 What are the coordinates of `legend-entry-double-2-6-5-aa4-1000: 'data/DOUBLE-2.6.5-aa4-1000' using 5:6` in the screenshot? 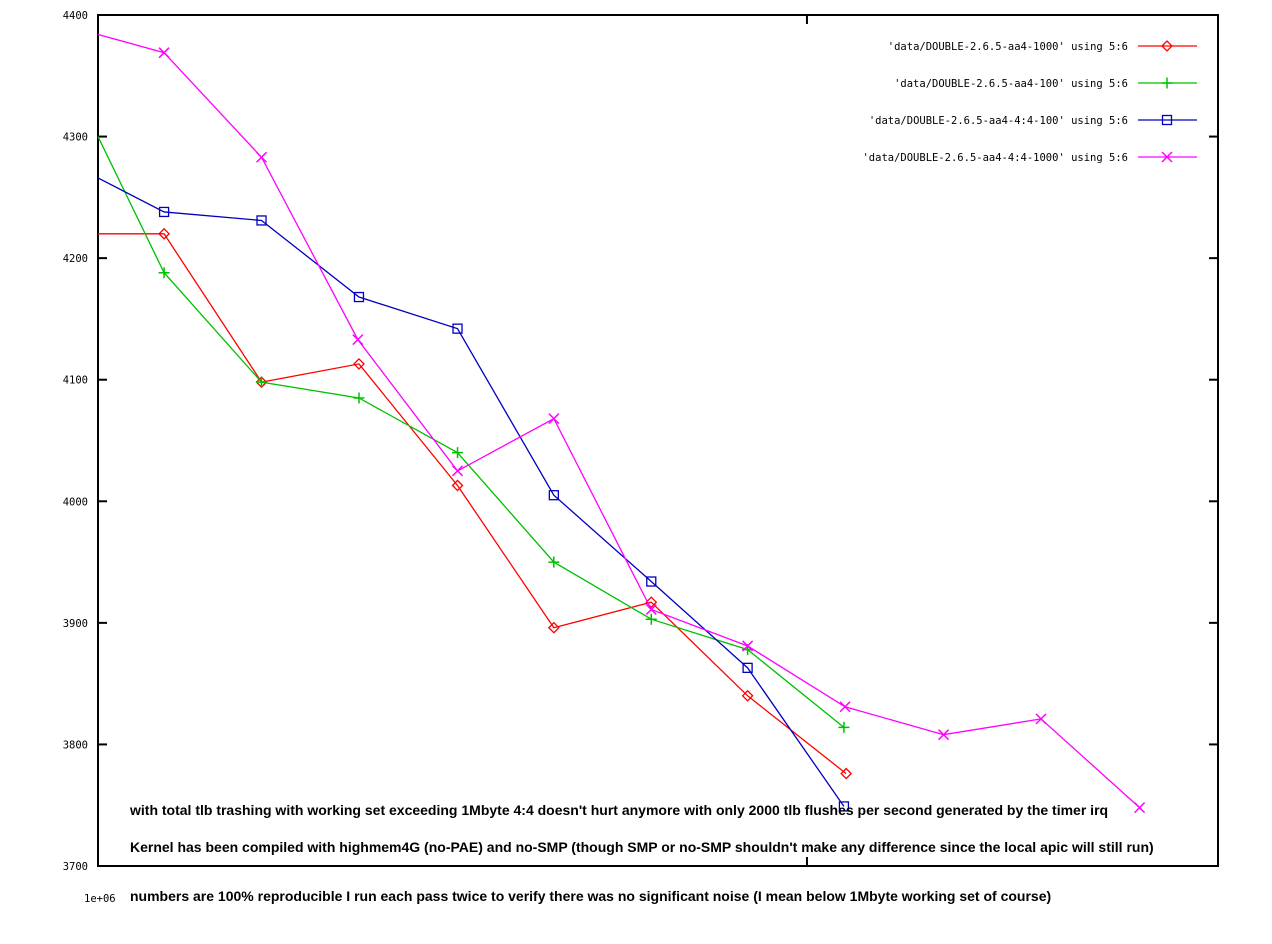 It's located at (1042, 46).